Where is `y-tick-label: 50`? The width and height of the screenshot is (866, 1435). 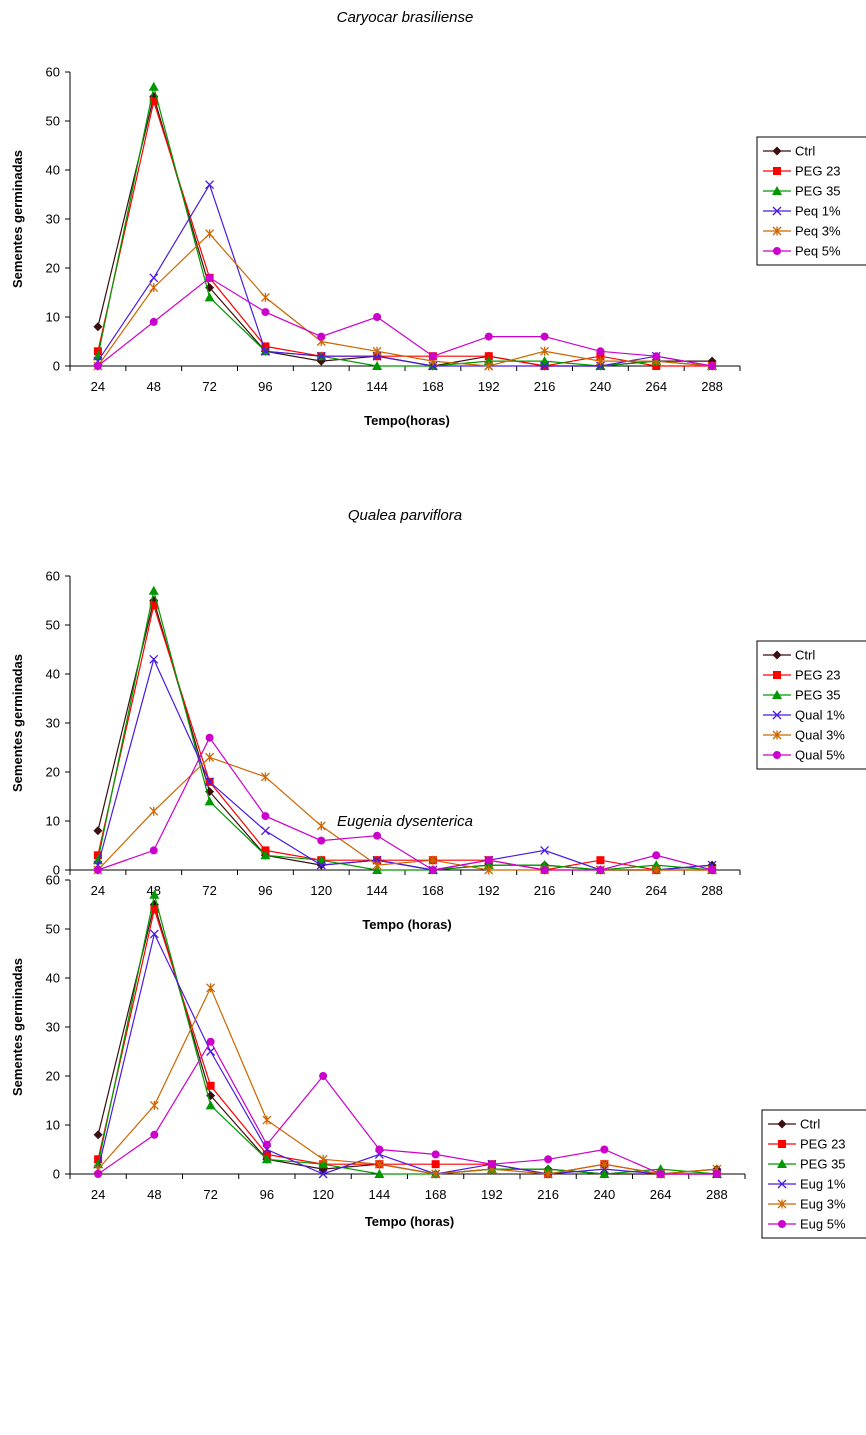
y-tick-label: 50 is located at coordinates (53, 929).